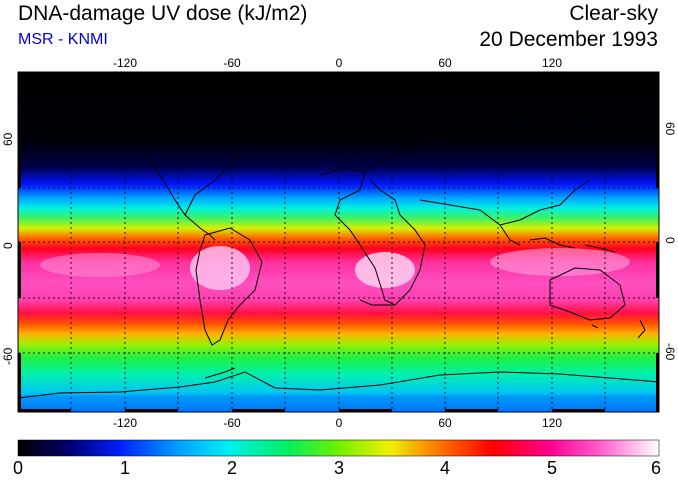 This screenshot has height=480, width=678. I want to click on lon-tick-bottom-120: 120, so click(552, 423).